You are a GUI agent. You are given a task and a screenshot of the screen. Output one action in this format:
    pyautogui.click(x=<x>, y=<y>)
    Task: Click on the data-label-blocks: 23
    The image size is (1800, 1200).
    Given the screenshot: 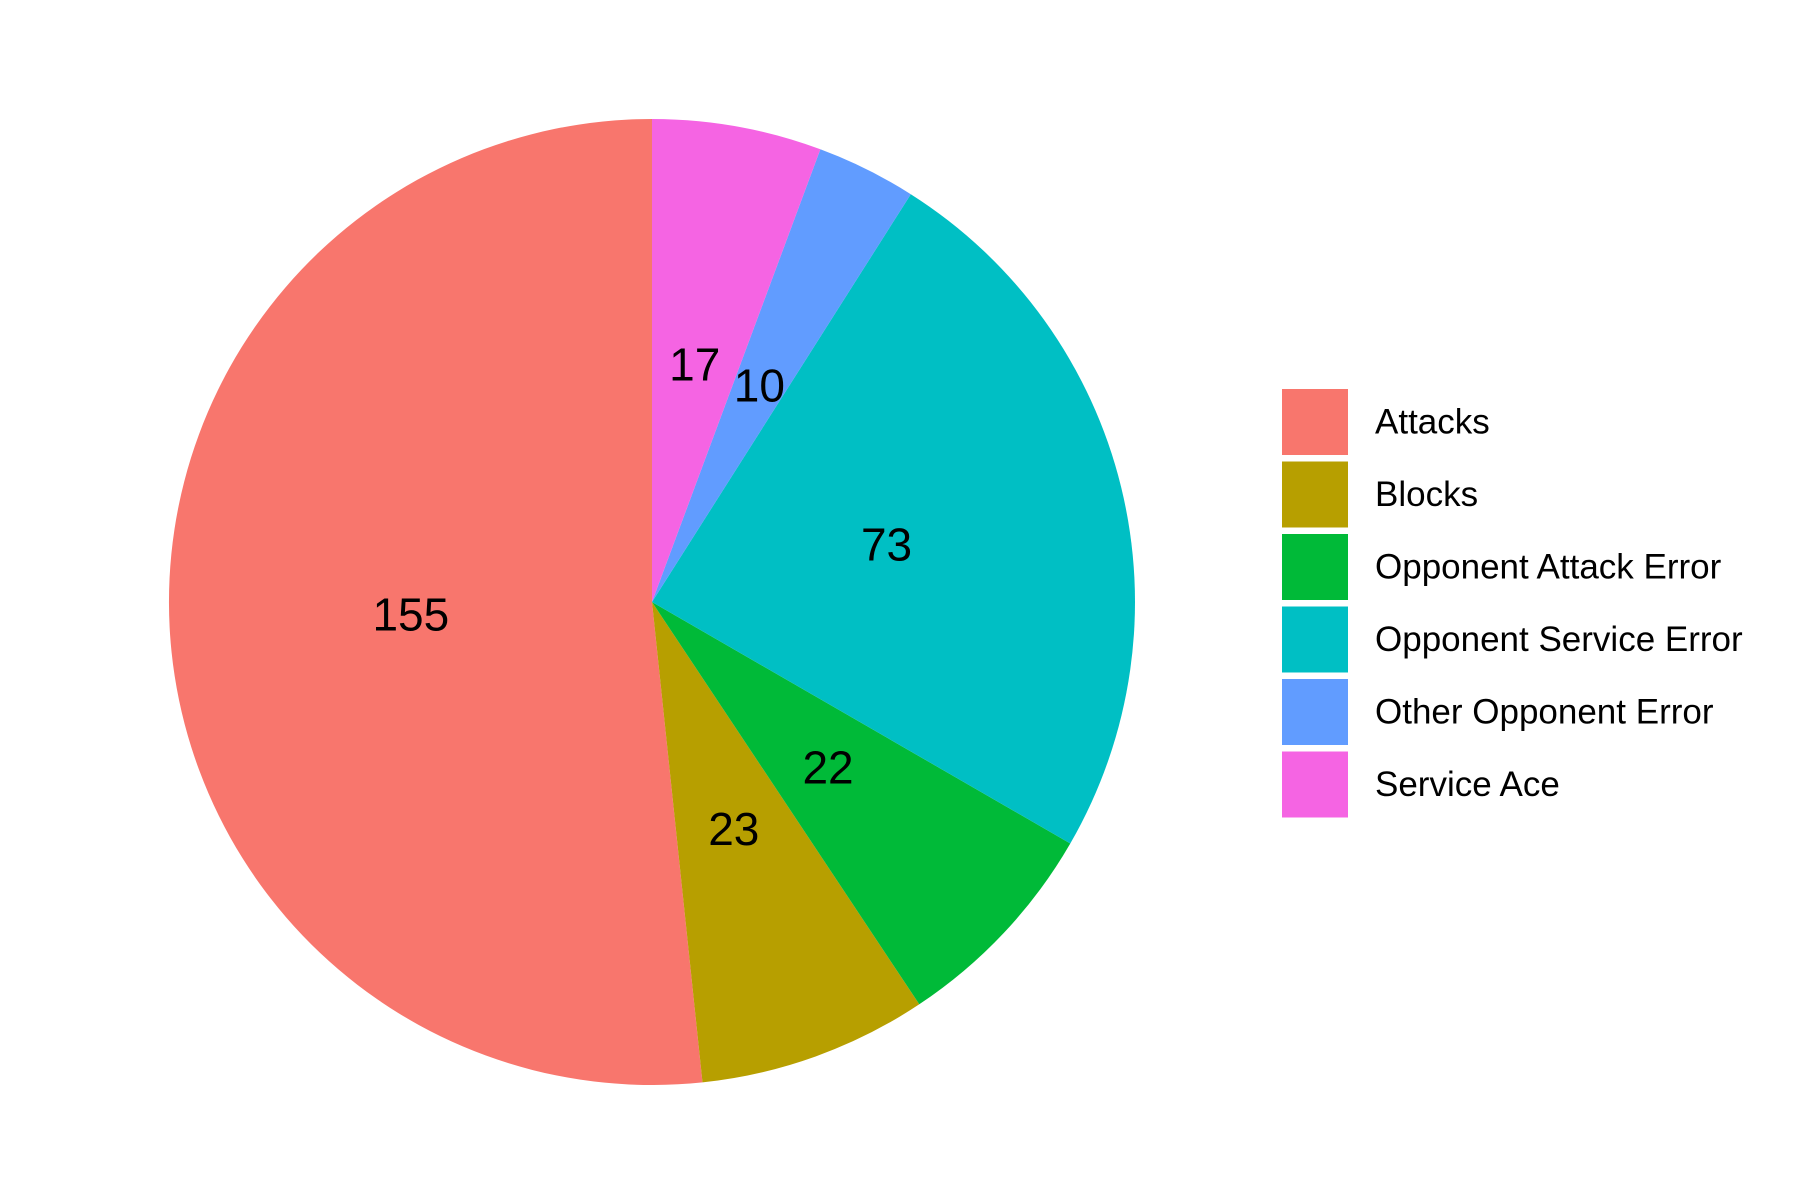 What is the action you would take?
    pyautogui.click(x=733, y=829)
    